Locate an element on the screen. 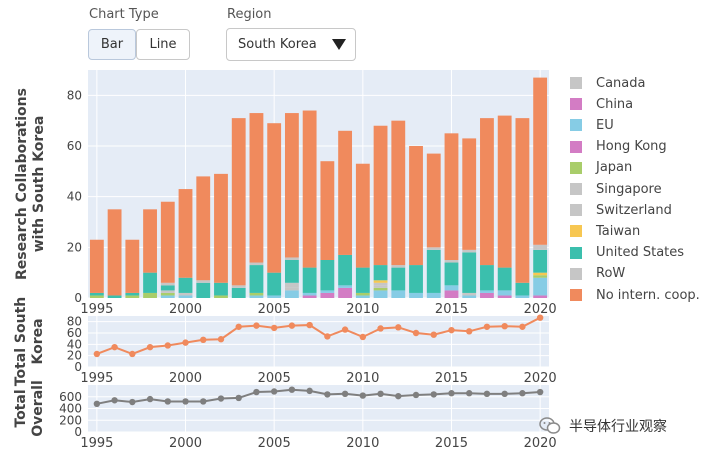 The image size is (709, 458). legend-item: RoW is located at coordinates (598, 274).